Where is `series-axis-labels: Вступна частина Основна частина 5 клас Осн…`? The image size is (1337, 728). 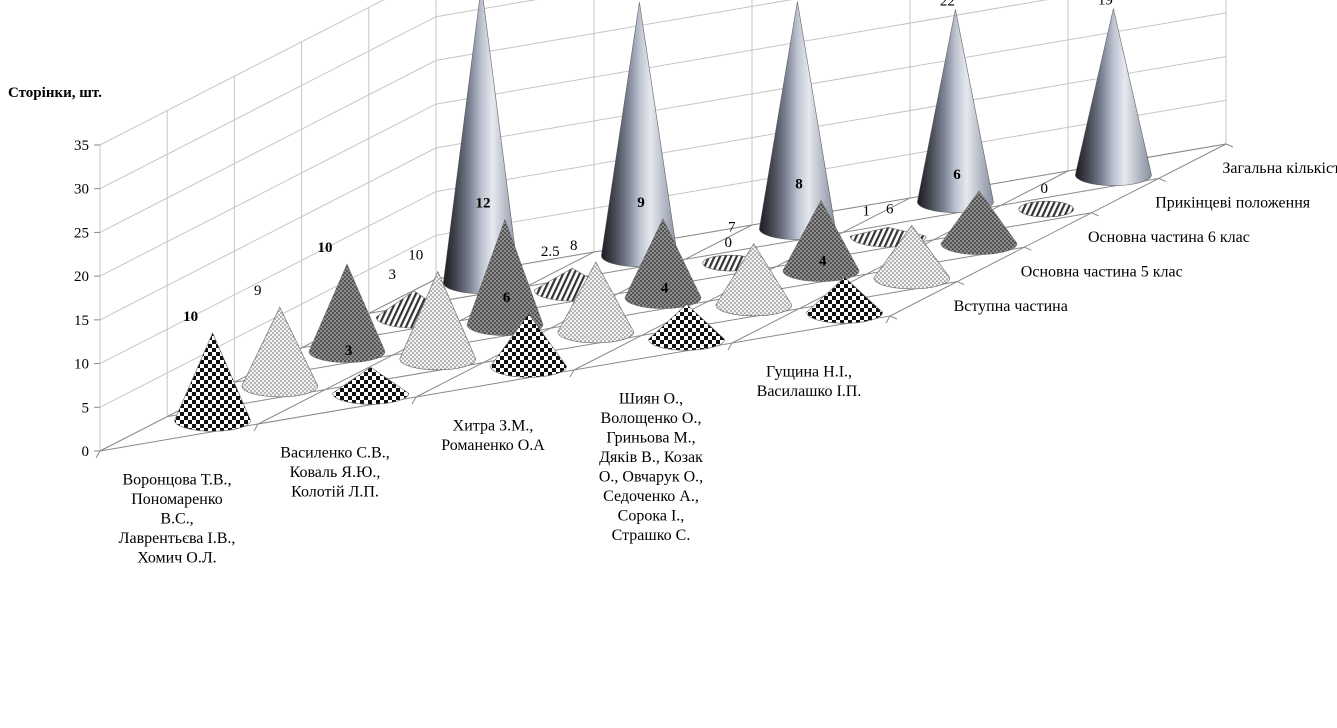
series-axis-labels: Вступна частина Основна частина 5 клас Осн… is located at coordinates (1145, 237).